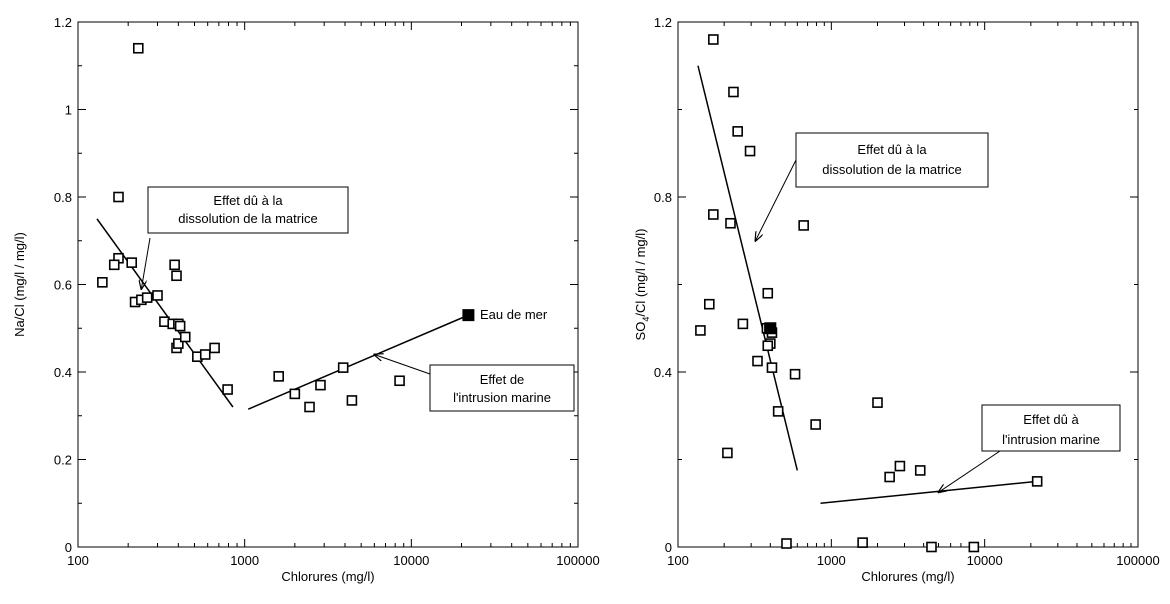 Image resolution: width=1170 pixels, height=604 pixels. I want to click on y-tick-label: 0.6, so click(63, 285).